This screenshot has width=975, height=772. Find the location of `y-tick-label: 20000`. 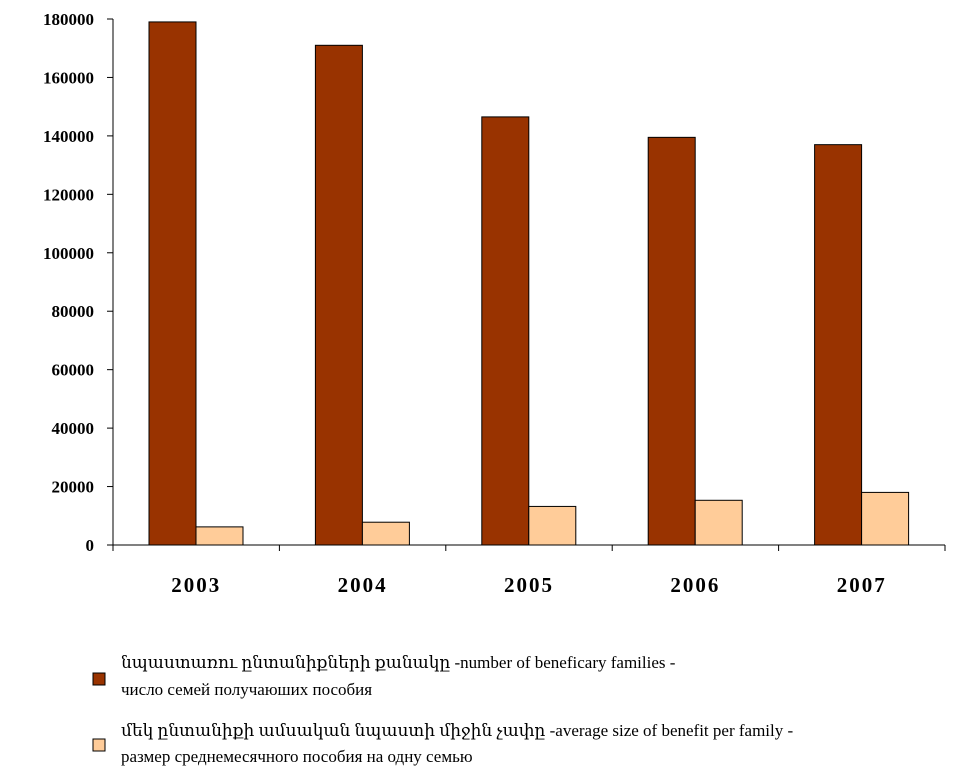

y-tick-label: 20000 is located at coordinates (73, 487).